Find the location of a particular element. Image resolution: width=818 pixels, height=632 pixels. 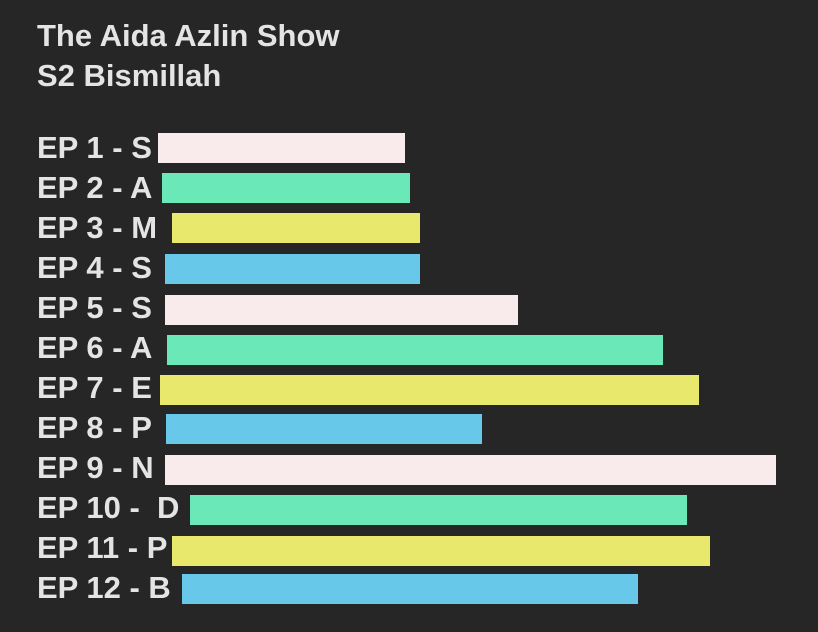

note-title: The Aida Azlin Show is located at coordinates (188, 35).